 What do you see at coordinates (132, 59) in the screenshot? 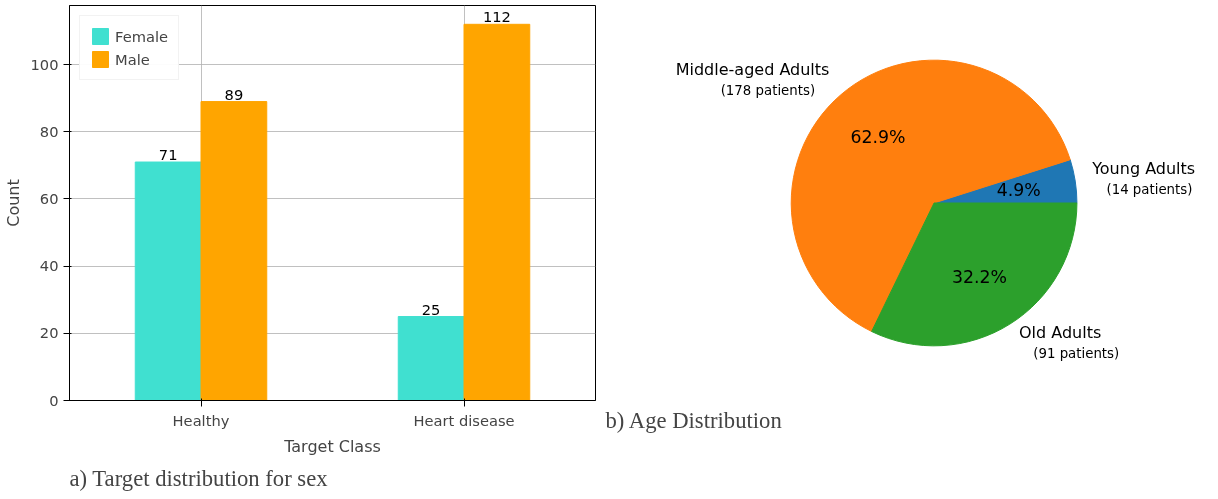
I see `legend-label: Male` at bounding box center [132, 59].